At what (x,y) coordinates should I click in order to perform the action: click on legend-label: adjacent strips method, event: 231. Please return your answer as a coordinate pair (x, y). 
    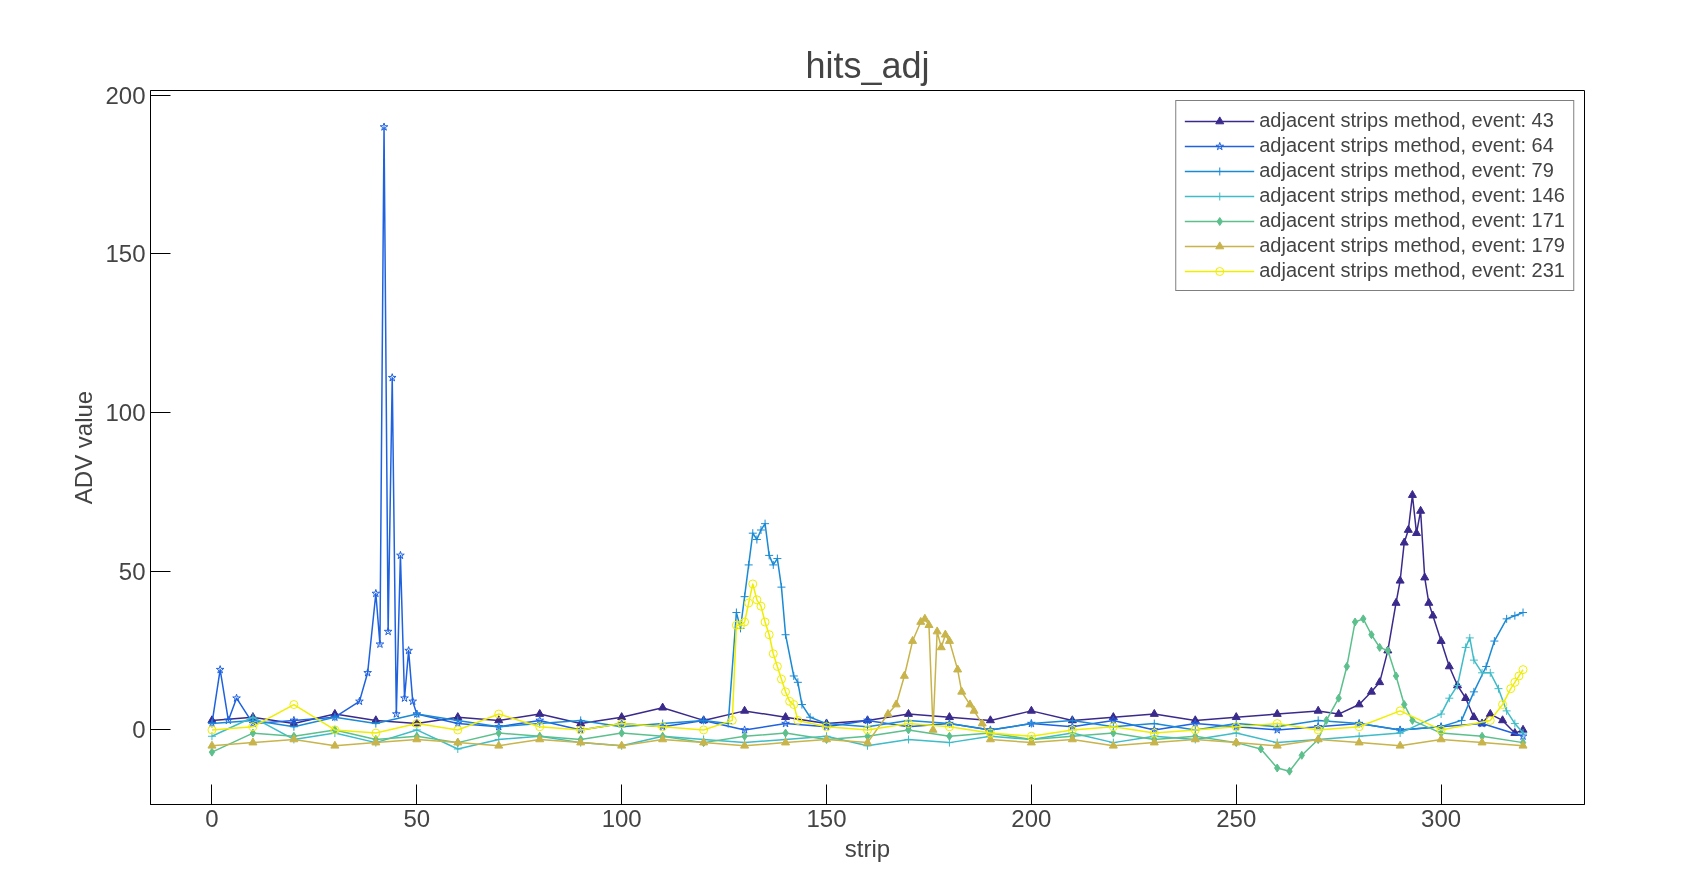
    Looking at the image, I should click on (1412, 270).